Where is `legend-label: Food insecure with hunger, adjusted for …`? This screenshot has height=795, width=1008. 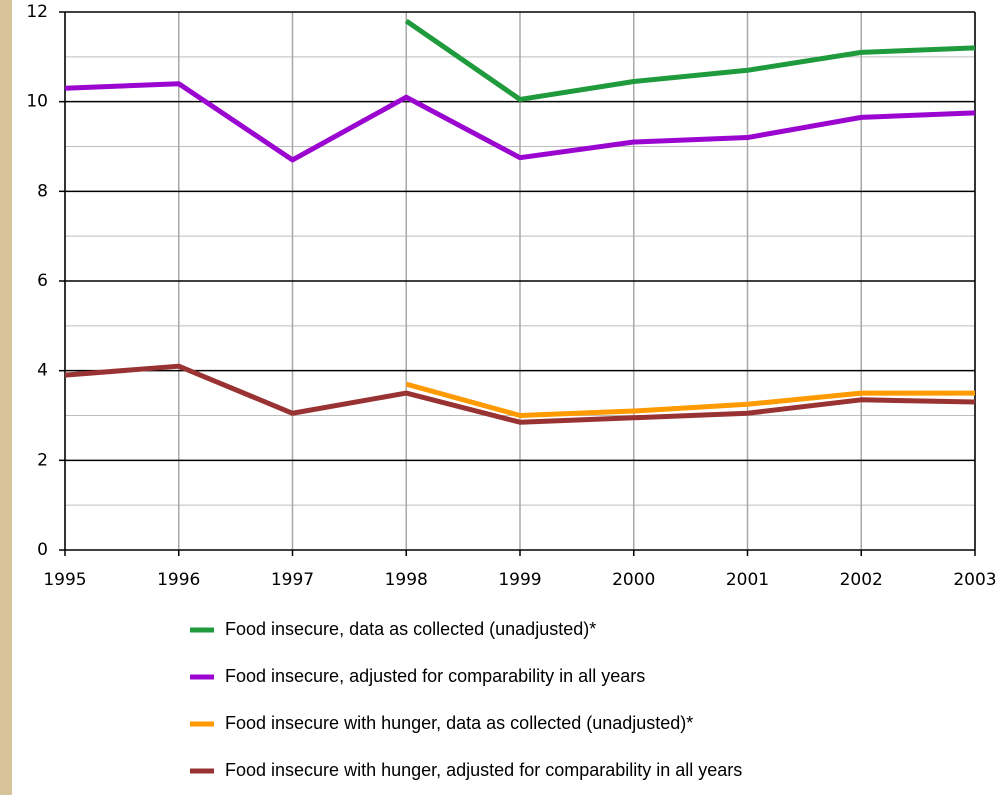 legend-label: Food insecure with hunger, adjusted for … is located at coordinates (483, 770).